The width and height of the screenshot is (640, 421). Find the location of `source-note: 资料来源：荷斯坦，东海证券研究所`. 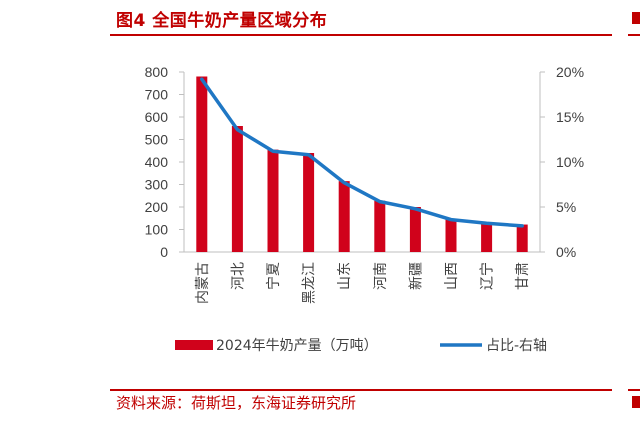

source-note: 资料来源：荷斯坦，东海证券研究所 is located at coordinates (236, 403).